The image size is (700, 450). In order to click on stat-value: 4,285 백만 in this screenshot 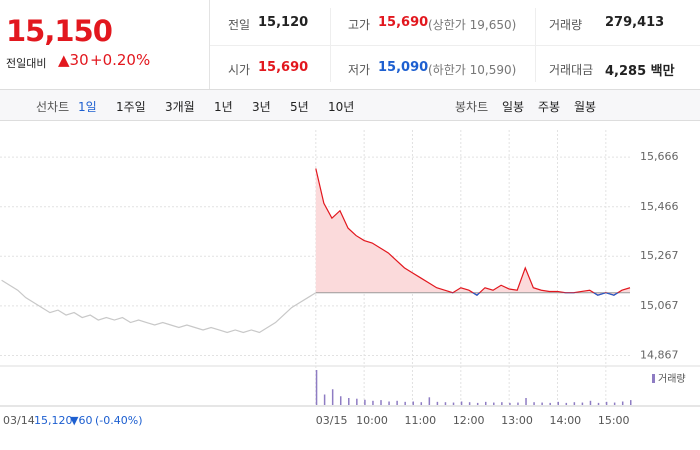, I will do `click(640, 71)`.